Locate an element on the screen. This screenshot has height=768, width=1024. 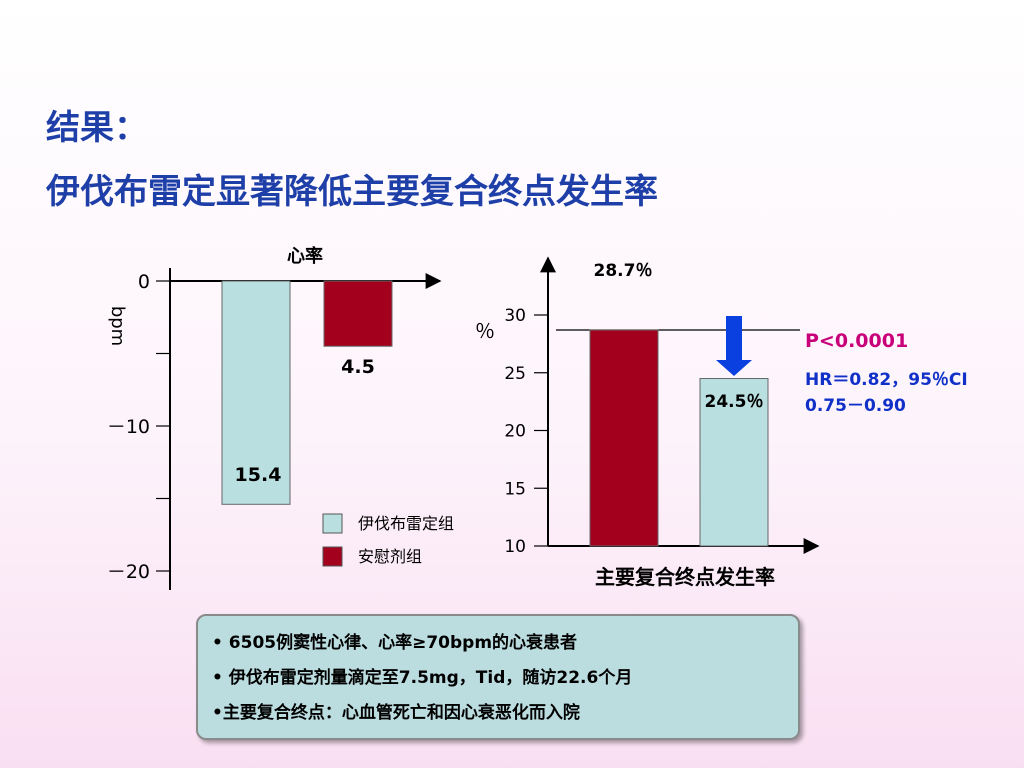
heart-rate-y-label: bpm is located at coordinates (117, 326).